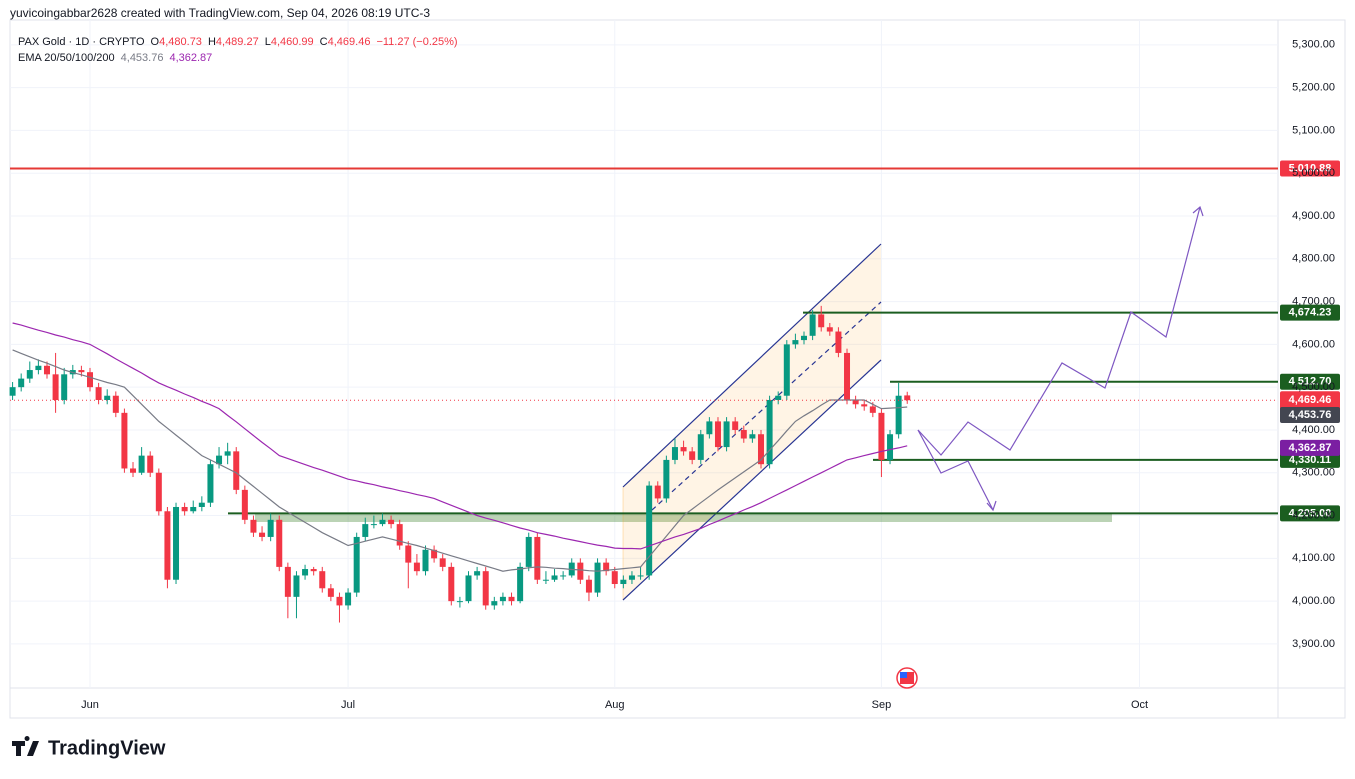 The width and height of the screenshot is (1355, 779). What do you see at coordinates (1313, 558) in the screenshot?
I see `y-tick-label: 4,100.00` at bounding box center [1313, 558].